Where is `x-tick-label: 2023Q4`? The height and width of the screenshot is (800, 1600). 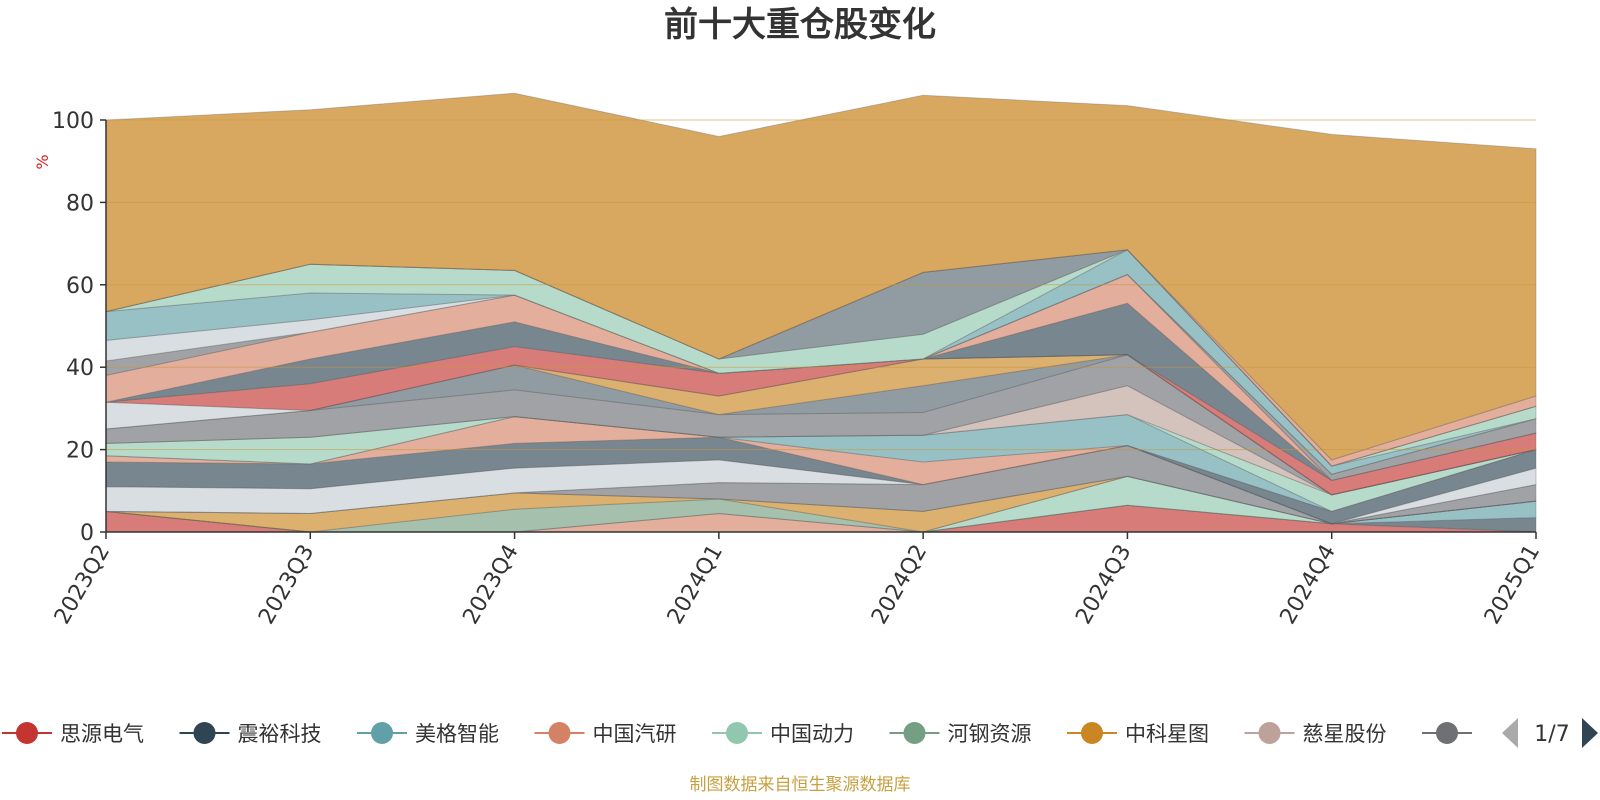 x-tick-label: 2023Q4 is located at coordinates (490, 585).